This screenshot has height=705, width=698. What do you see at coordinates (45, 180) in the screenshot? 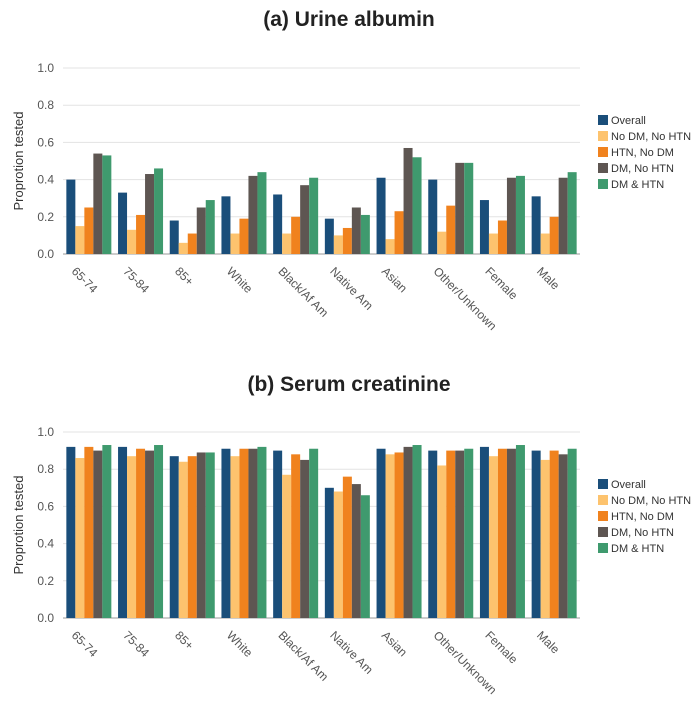
I see `y-tick-label: 0.4` at bounding box center [45, 180].